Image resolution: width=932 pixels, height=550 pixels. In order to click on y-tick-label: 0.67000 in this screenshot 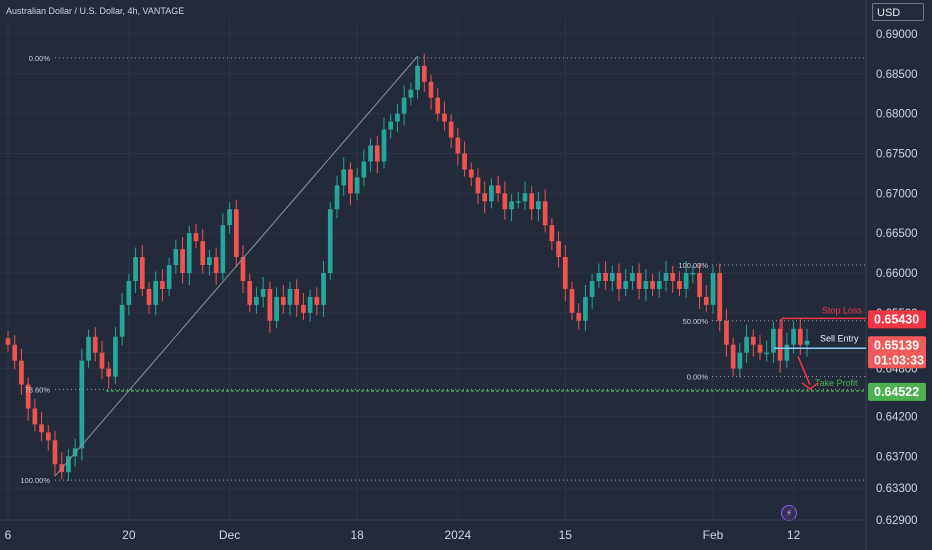, I will do `click(897, 194)`.